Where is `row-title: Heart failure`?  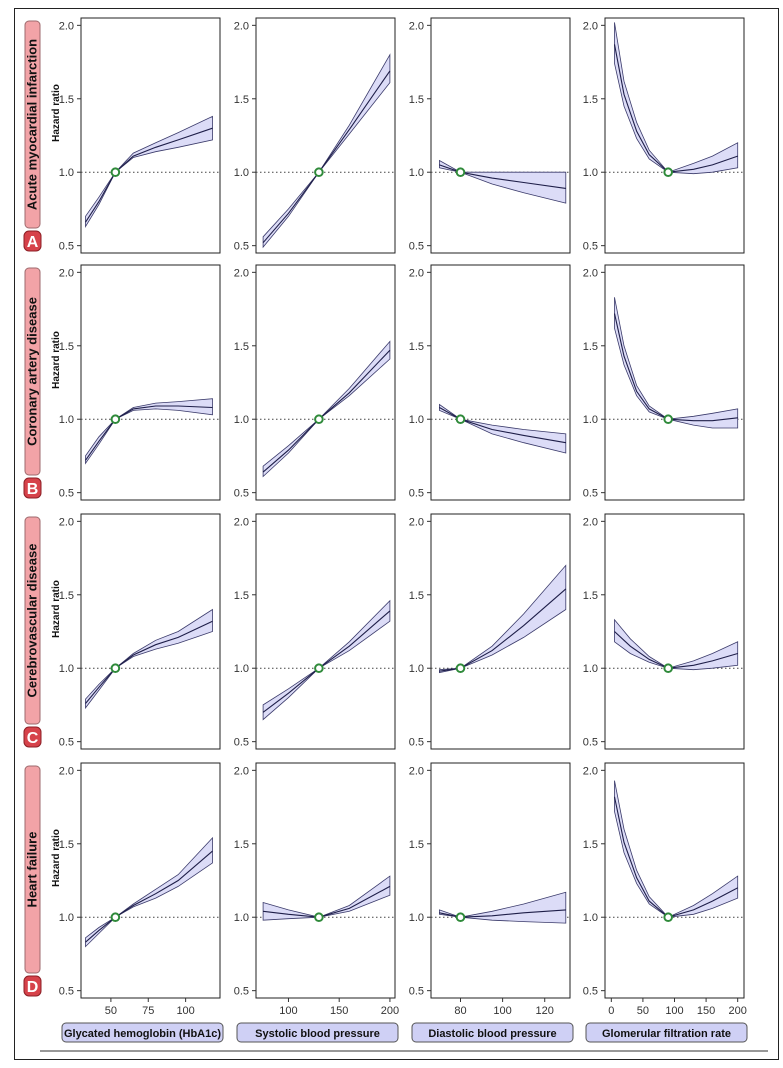 row-title: Heart failure is located at coordinates (32, 870).